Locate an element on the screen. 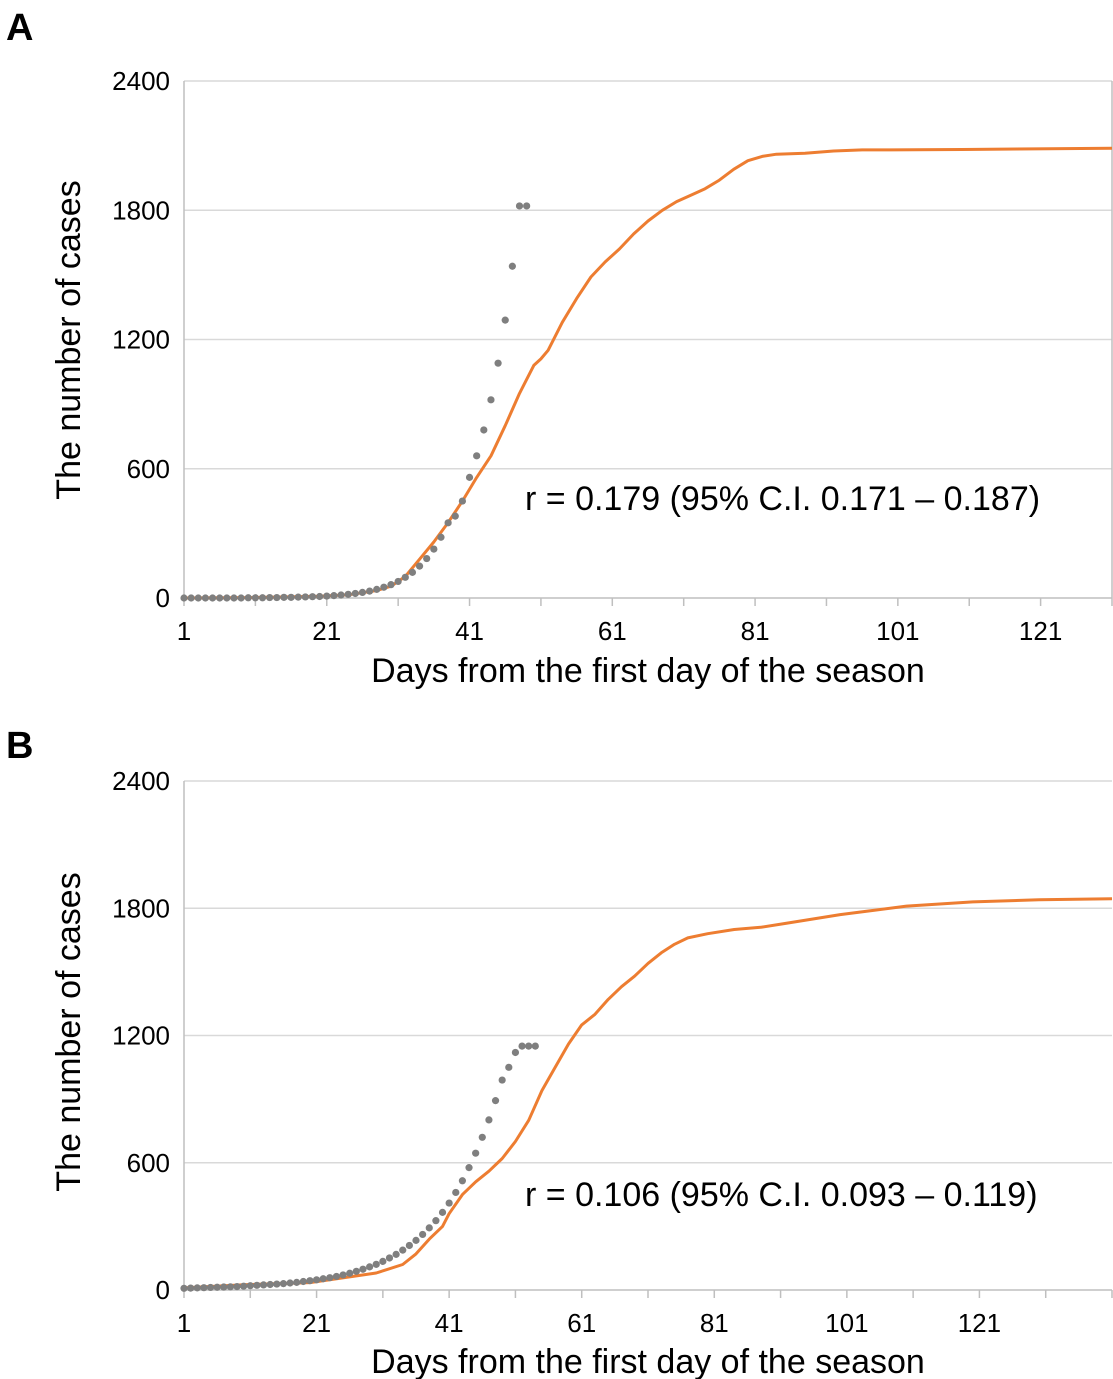 The height and width of the screenshot is (1379, 1113). x-tick-label-a-1: 21 is located at coordinates (326, 631).